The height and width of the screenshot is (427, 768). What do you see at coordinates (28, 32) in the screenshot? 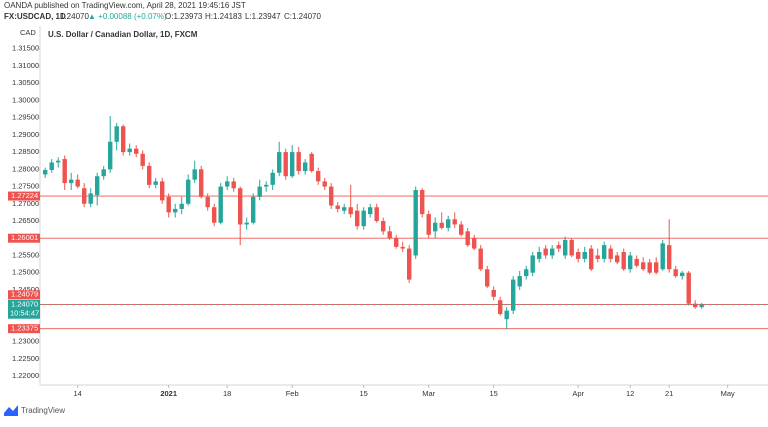
I see `currency: CAD` at bounding box center [28, 32].